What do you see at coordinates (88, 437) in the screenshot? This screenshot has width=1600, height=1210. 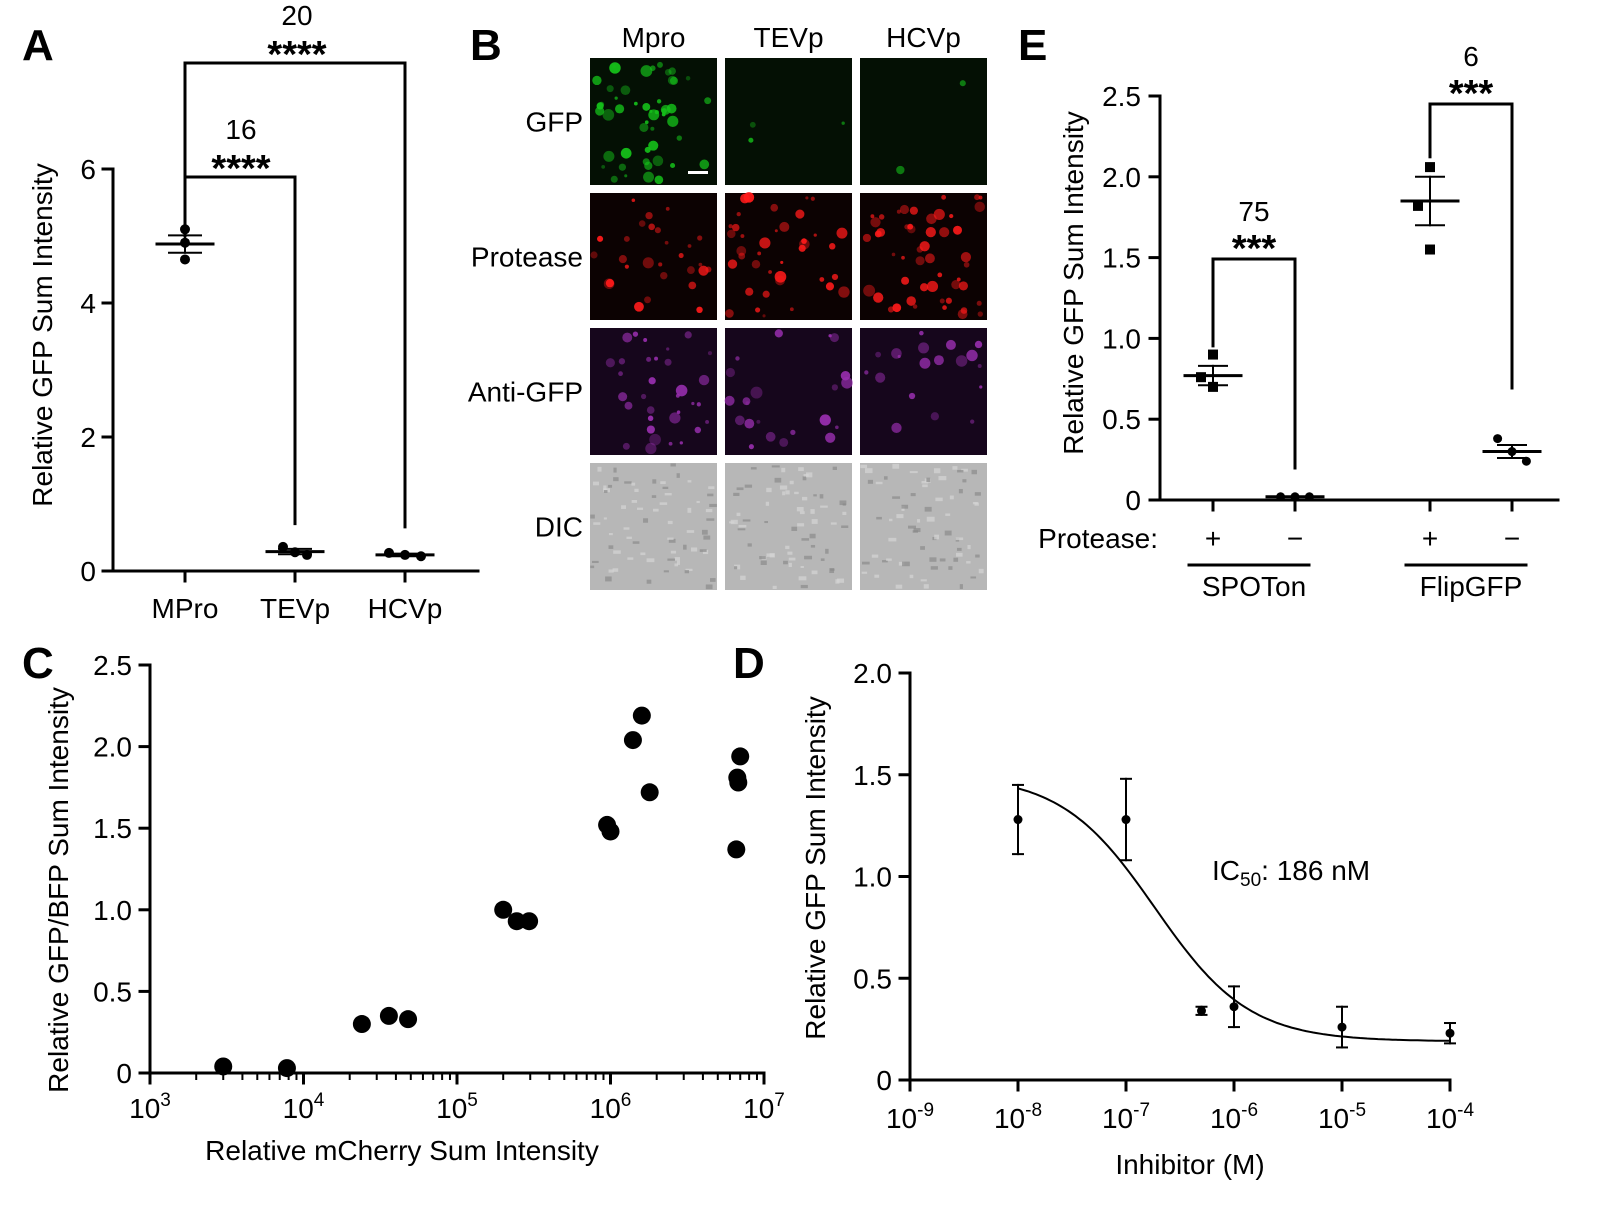 I see `panel-a-y-tick-label: 2` at bounding box center [88, 437].